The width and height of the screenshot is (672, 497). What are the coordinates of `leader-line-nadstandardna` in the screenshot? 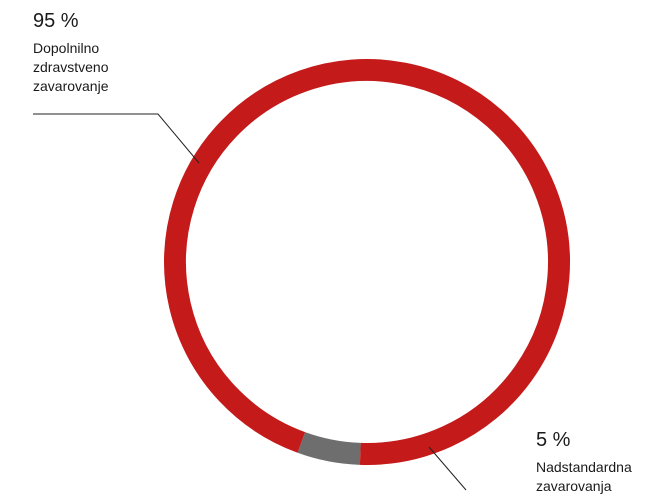 It's located at (447, 468).